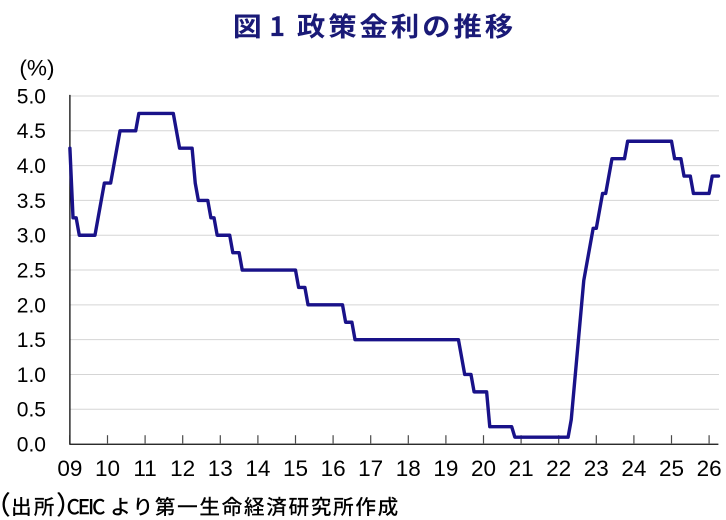  Describe the element at coordinates (333, 468) in the screenshot. I see `svg-text: 16` at that location.